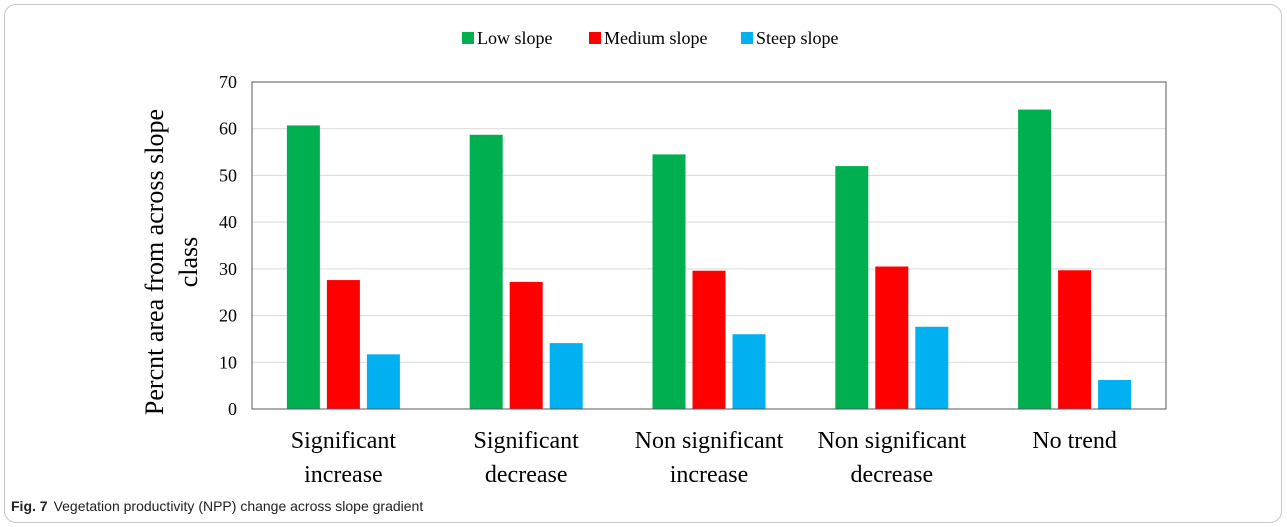  I want to click on y-tick-label: 0, so click(232, 409).